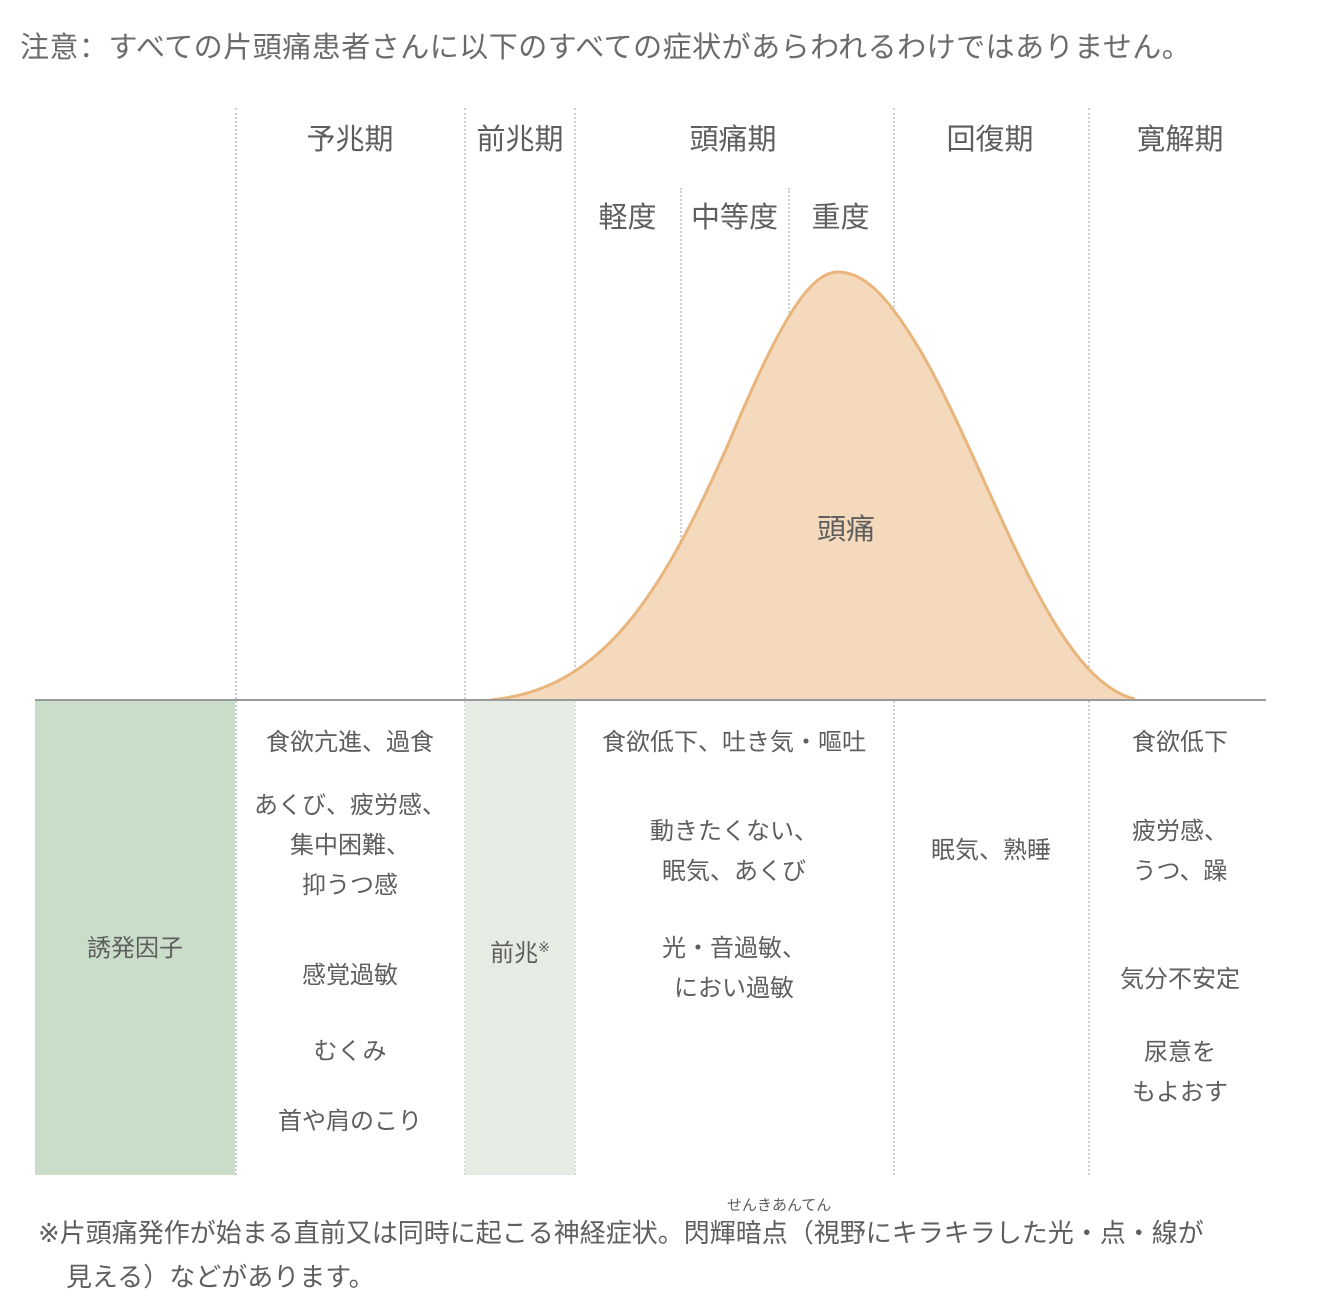 This screenshot has width=1340, height=1314. I want to click on symptom-prodrome-3: 感覚過敏, so click(350, 975).